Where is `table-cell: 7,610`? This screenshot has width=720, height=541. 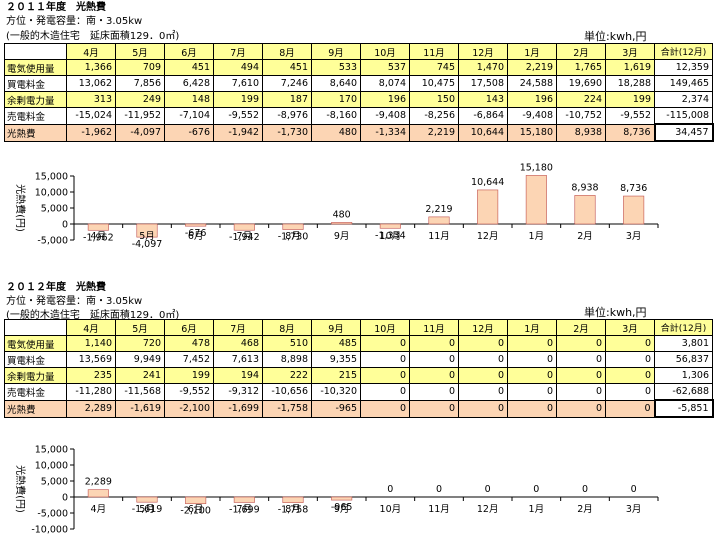
table-cell: 7,610 is located at coordinates (238, 83).